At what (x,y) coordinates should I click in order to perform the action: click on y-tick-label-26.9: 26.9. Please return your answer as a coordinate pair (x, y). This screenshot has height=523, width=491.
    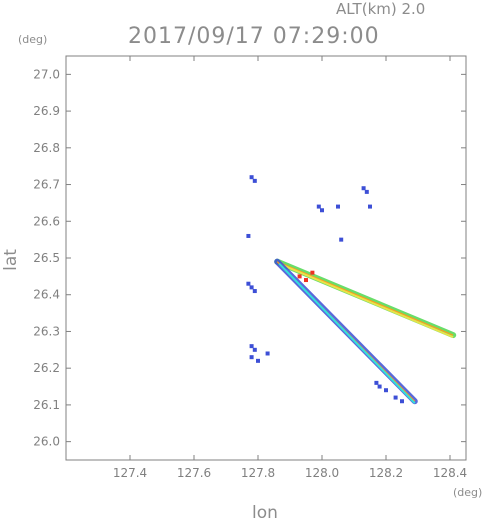
    Looking at the image, I should click on (46, 111).